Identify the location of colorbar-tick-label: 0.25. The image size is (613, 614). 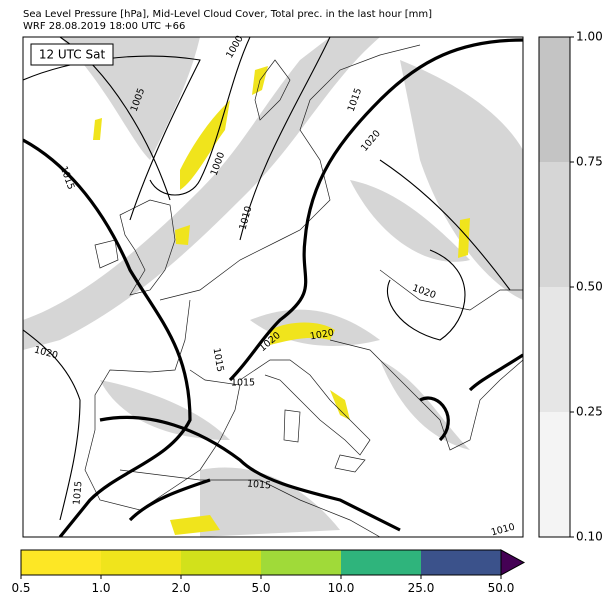
(589, 412).